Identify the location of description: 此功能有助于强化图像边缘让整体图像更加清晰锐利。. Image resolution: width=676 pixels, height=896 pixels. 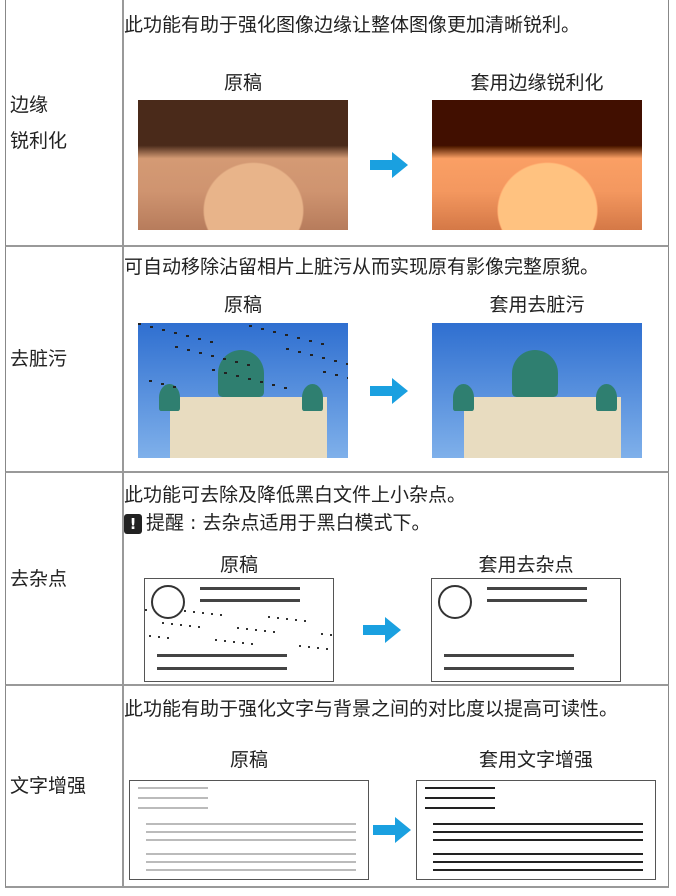
(352, 25).